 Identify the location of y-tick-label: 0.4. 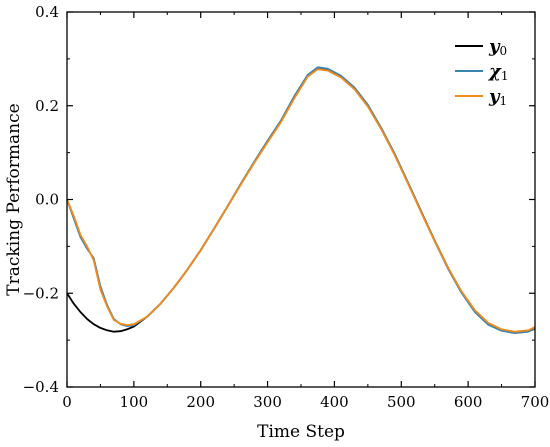
(47, 12).